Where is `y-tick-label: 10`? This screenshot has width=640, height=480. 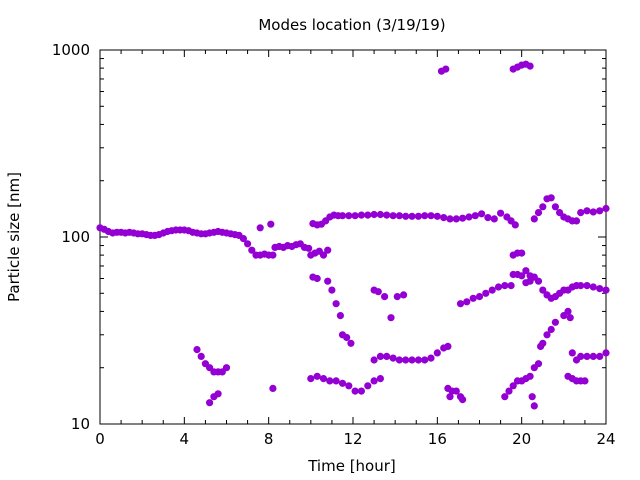
y-tick-label: 10 is located at coordinates (80, 424).